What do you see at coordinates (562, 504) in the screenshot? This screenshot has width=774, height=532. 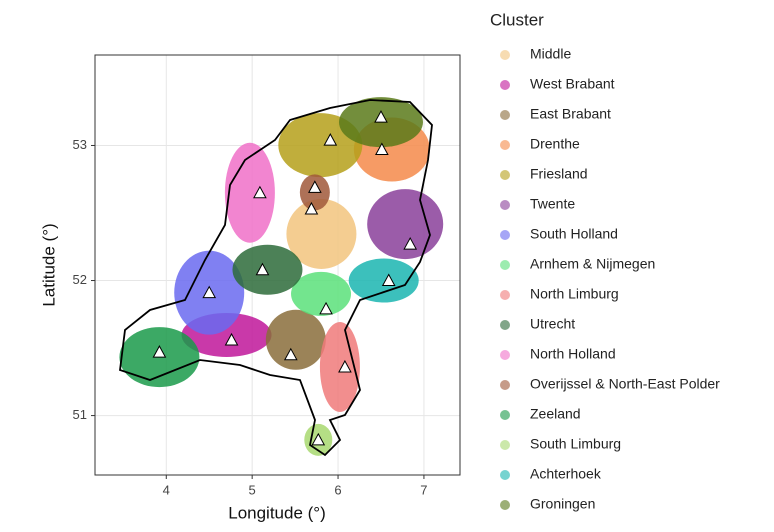 I see `legend-label: Groningen` at bounding box center [562, 504].